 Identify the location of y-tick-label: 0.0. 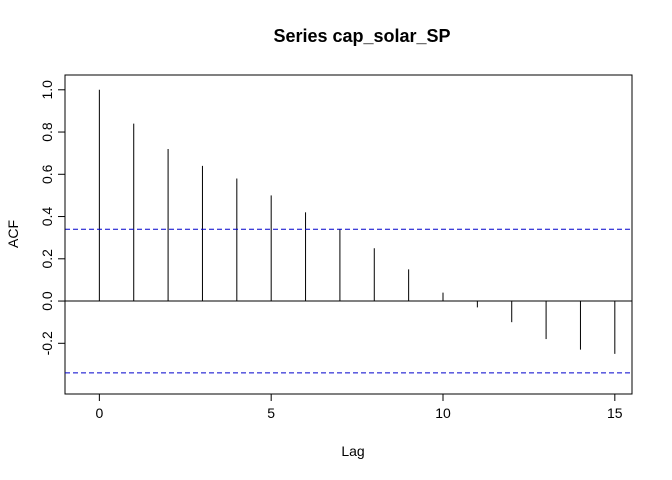
(47, 301).